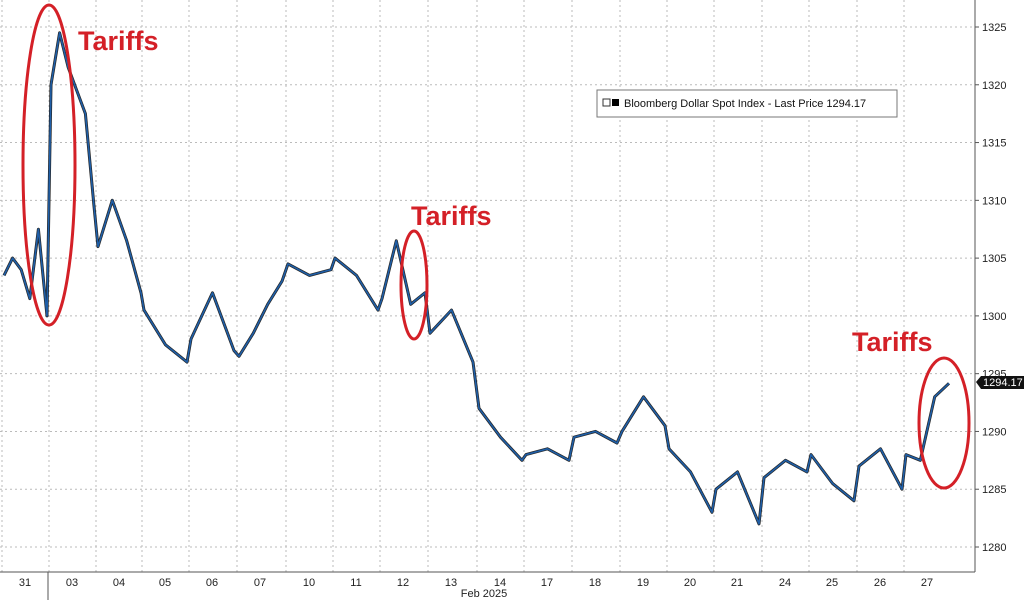 This screenshot has width=1024, height=600. Describe the element at coordinates (165, 583) in the screenshot. I see `x-tick-label: 05` at that location.